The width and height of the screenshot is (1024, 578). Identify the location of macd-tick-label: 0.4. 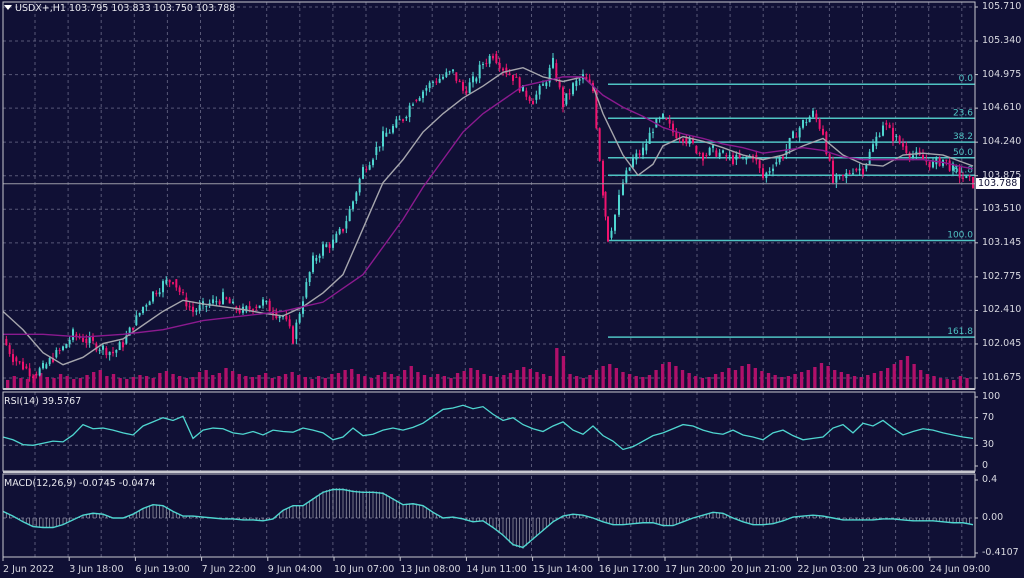
(990, 479).